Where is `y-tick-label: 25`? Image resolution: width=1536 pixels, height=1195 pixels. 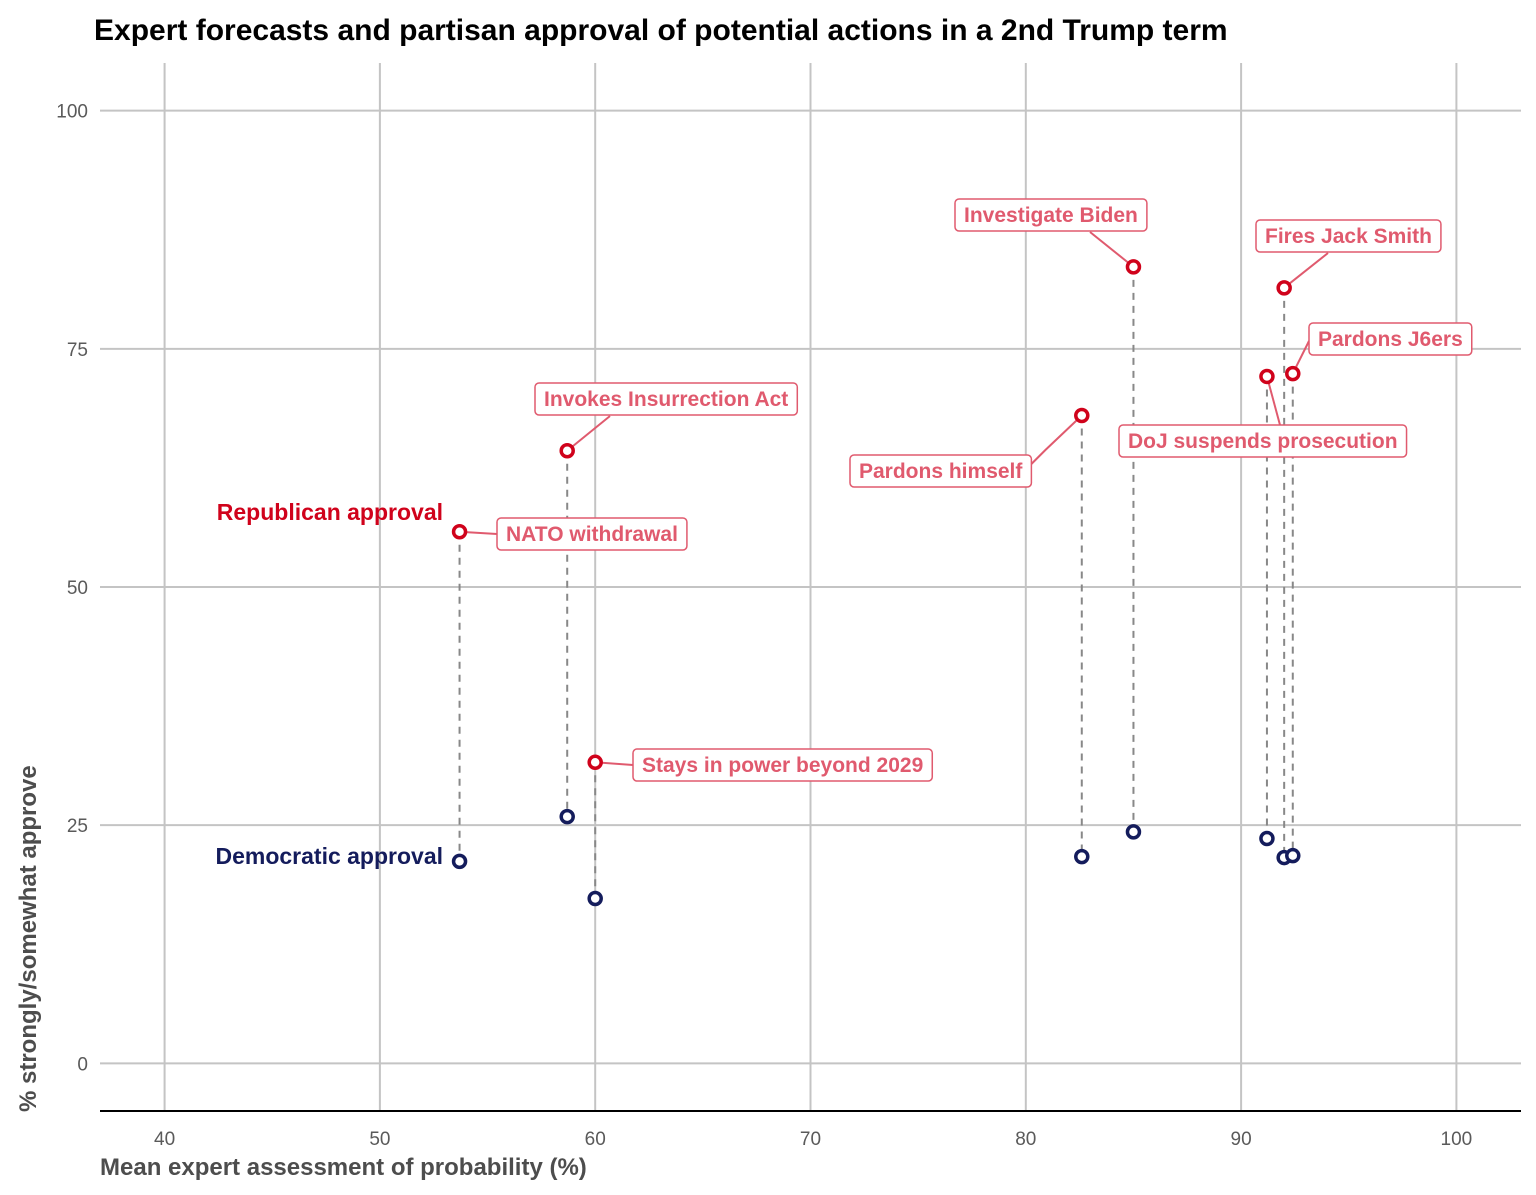 y-tick-label: 25 is located at coordinates (77, 826).